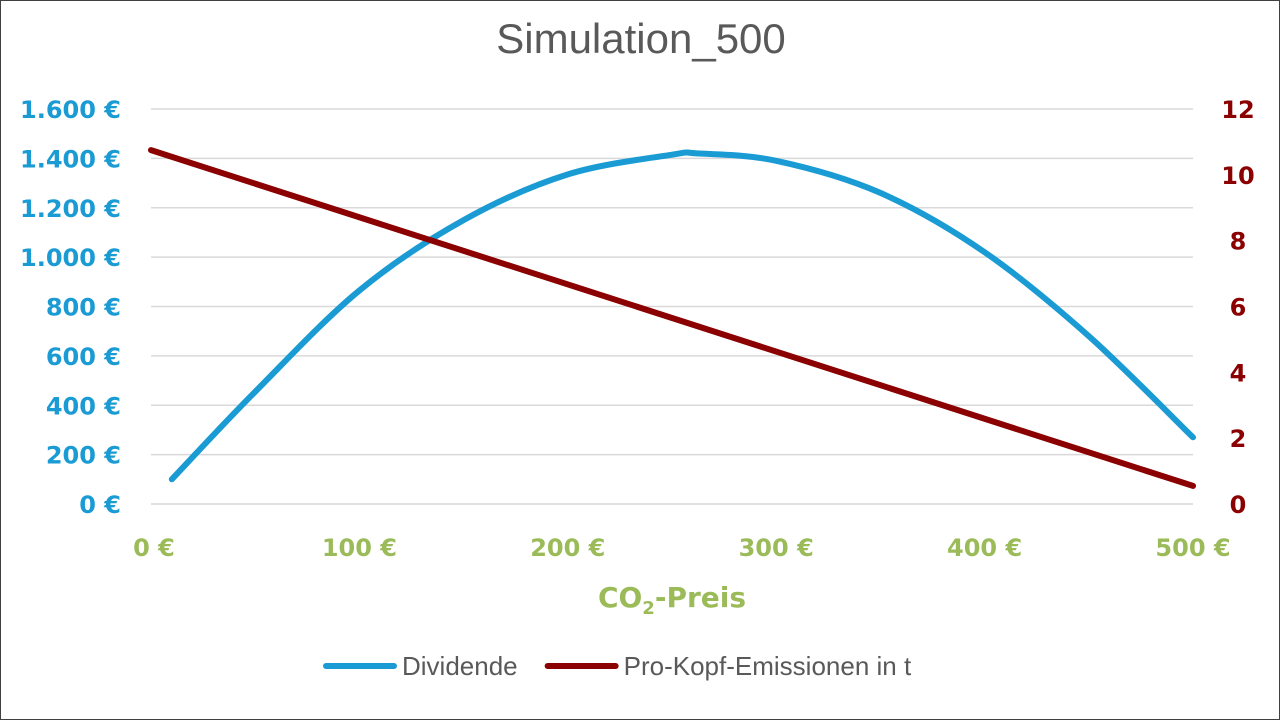 Image resolution: width=1280 pixels, height=720 pixels. I want to click on chart-title: Simulation_500, so click(641, 38).